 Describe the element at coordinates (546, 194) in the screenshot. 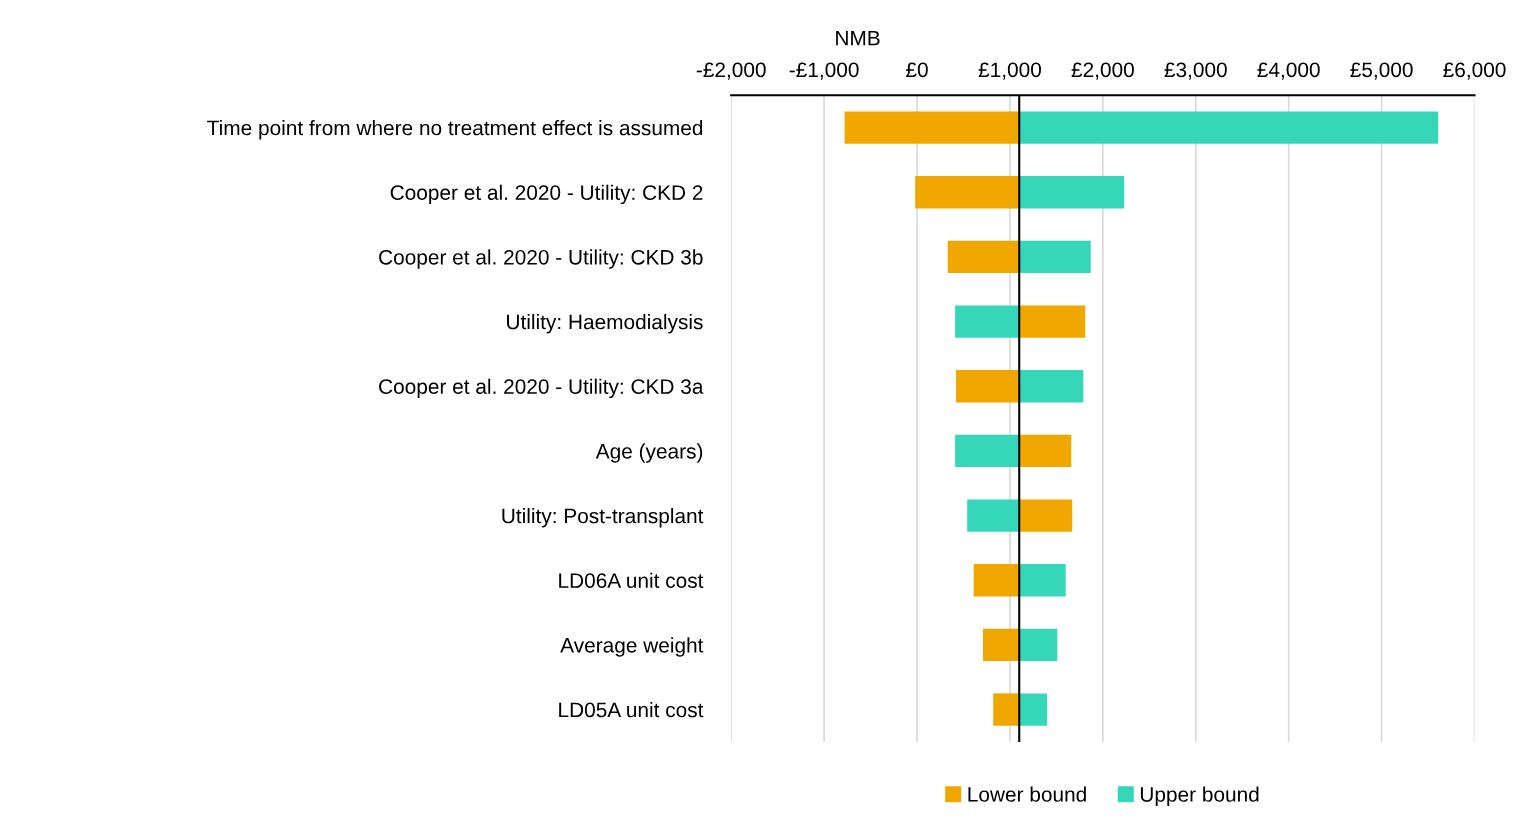

I see `y-tick-label: Cooper et al. 2020 - Utility: CKD 2` at that location.